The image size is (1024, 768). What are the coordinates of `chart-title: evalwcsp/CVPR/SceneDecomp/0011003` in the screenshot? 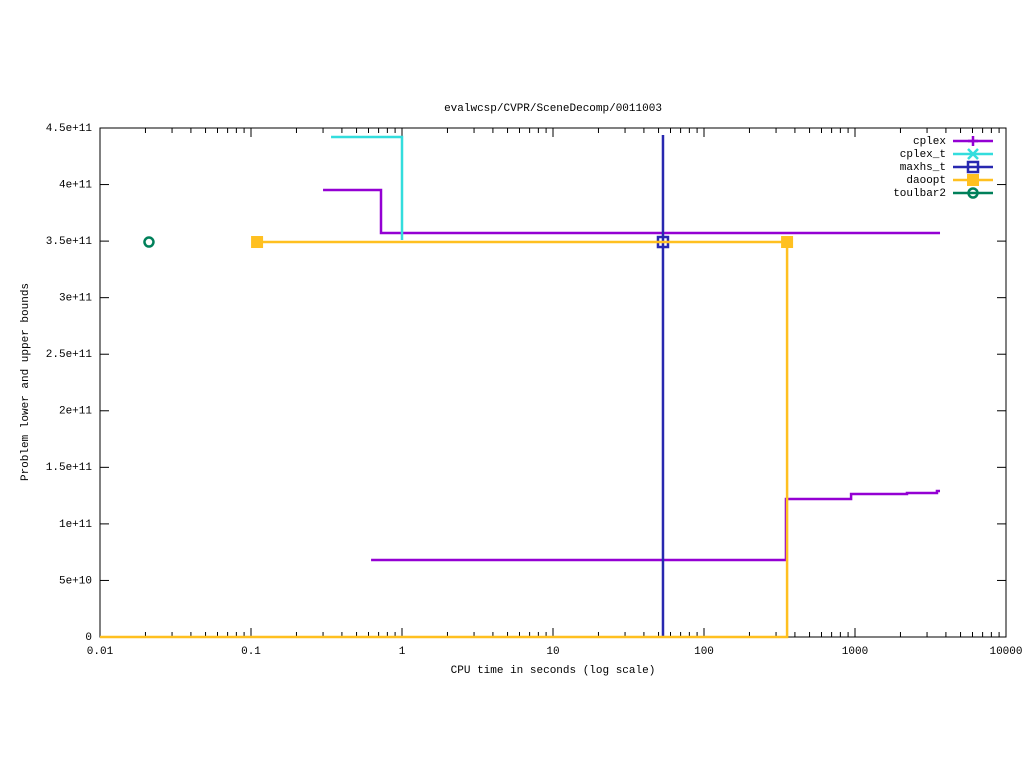 It's located at (553, 109).